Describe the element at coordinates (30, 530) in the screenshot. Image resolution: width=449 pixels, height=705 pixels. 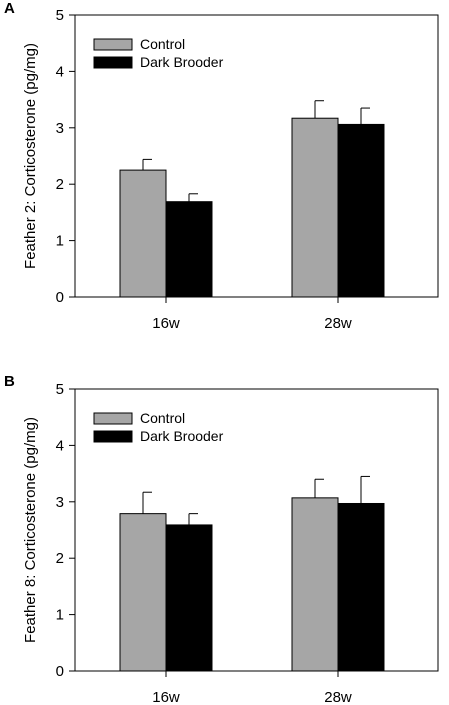
I see `y-axis-label: Feather 8: Corticosterone (pg/mg)` at that location.